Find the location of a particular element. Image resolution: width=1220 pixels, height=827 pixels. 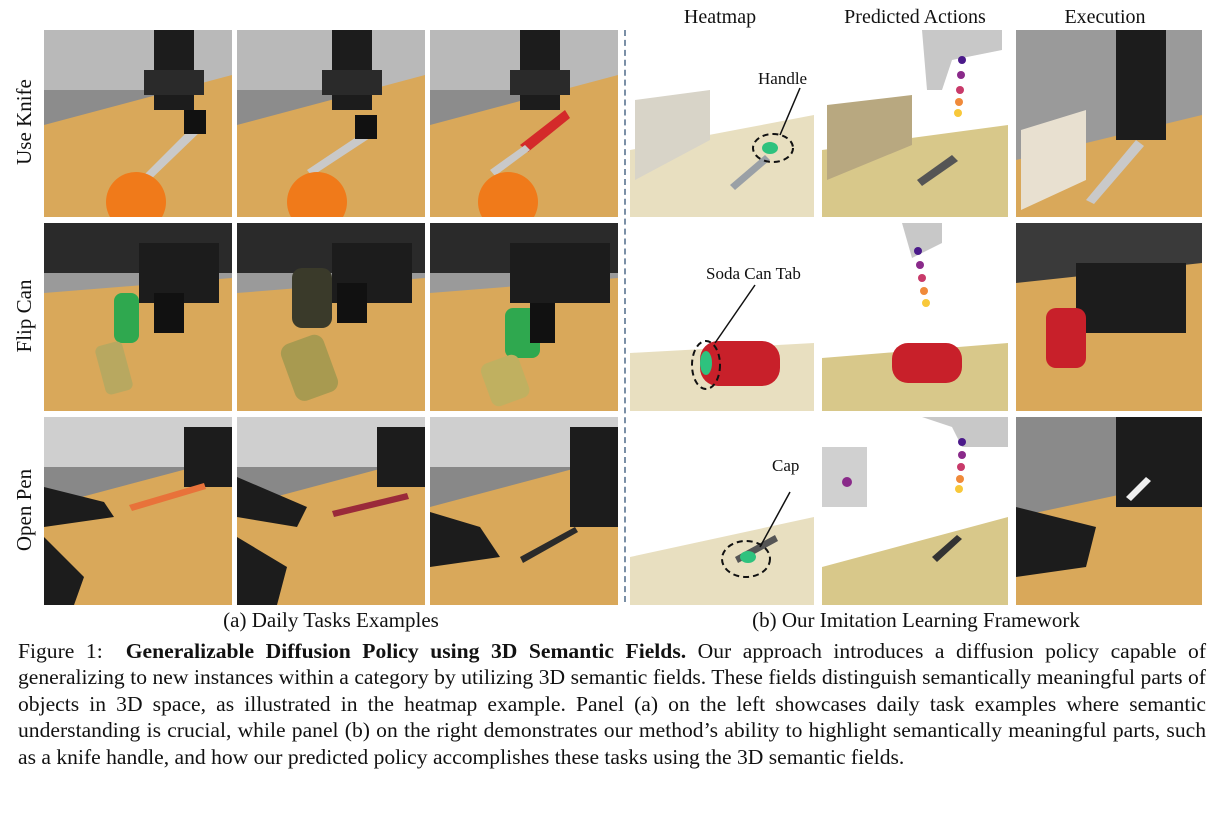

subcaption-a: (a) Daily Tasks Examples is located at coordinates (331, 620).